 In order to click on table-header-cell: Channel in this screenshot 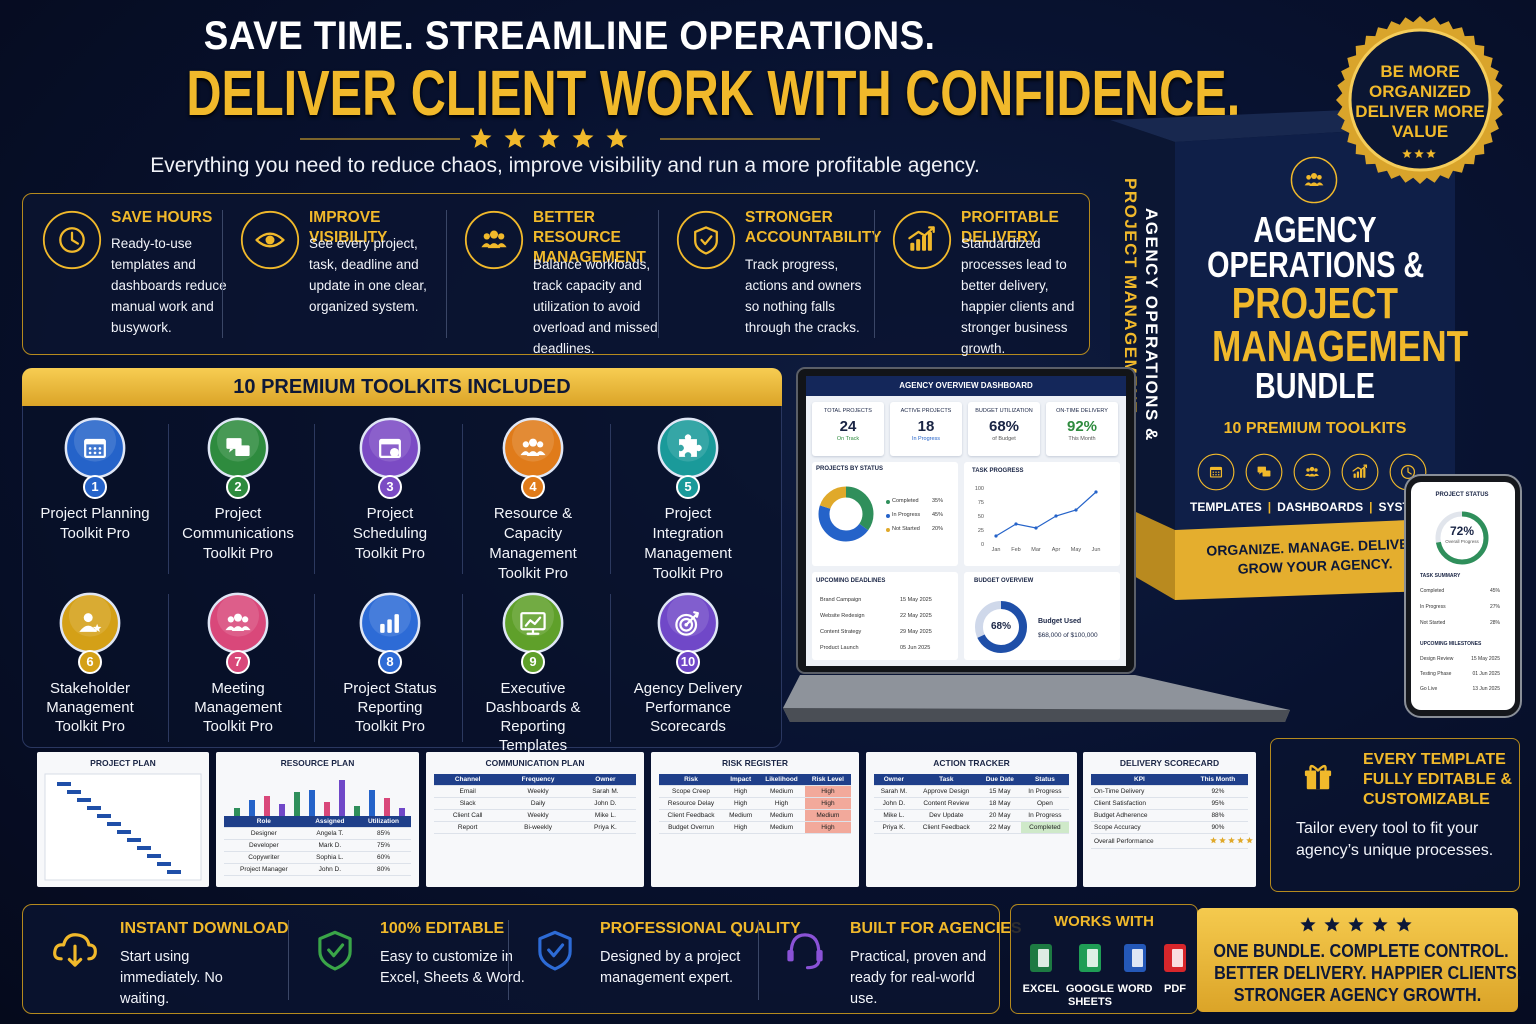, I will do `click(468, 780)`.